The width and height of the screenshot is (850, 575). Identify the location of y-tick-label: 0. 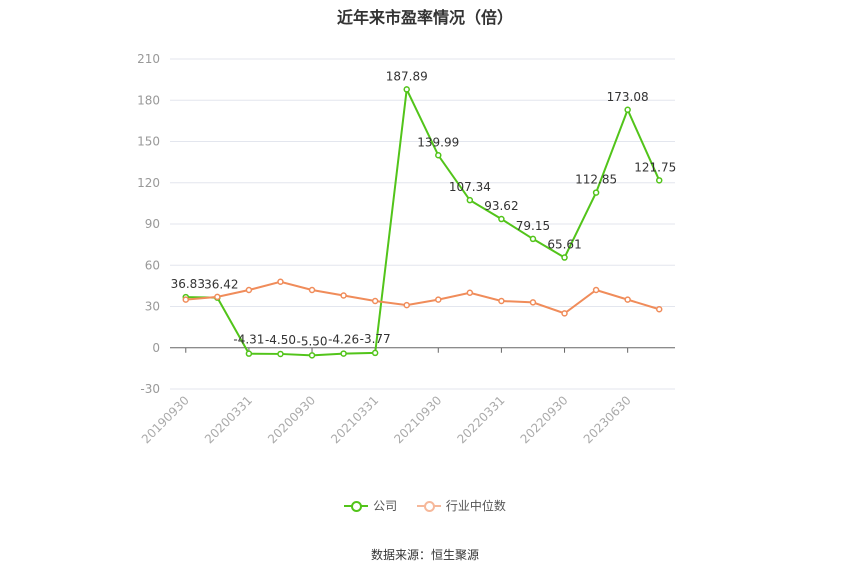
(156, 348).